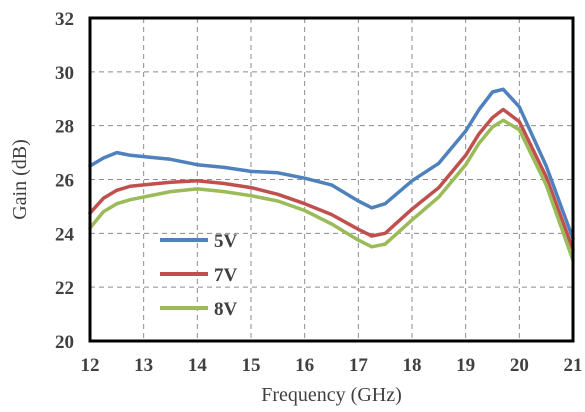 Image resolution: width=585 pixels, height=412 pixels. What do you see at coordinates (198, 365) in the screenshot?
I see `x-tick-label: 14` at bounding box center [198, 365].